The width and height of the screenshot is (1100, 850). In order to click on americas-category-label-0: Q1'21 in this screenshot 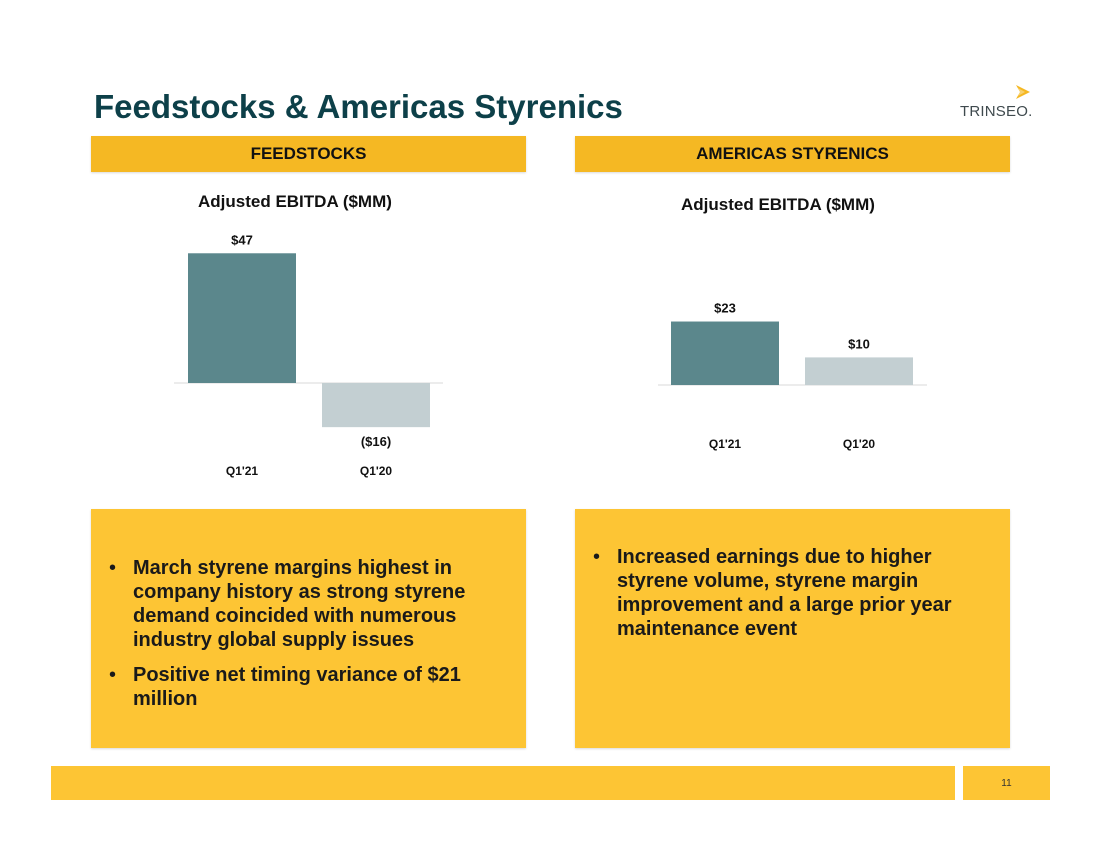, I will do `click(725, 444)`.